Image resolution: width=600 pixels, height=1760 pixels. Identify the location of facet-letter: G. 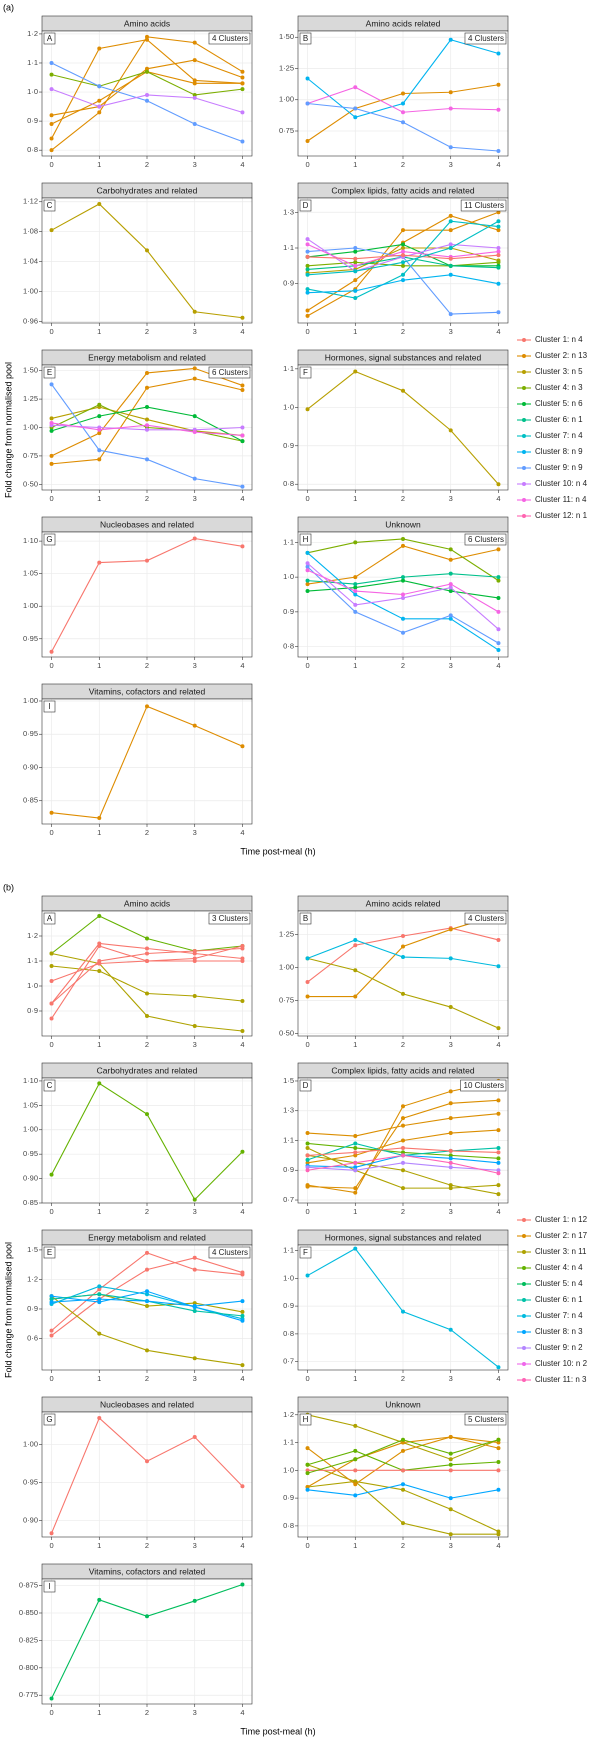
(49, 1419).